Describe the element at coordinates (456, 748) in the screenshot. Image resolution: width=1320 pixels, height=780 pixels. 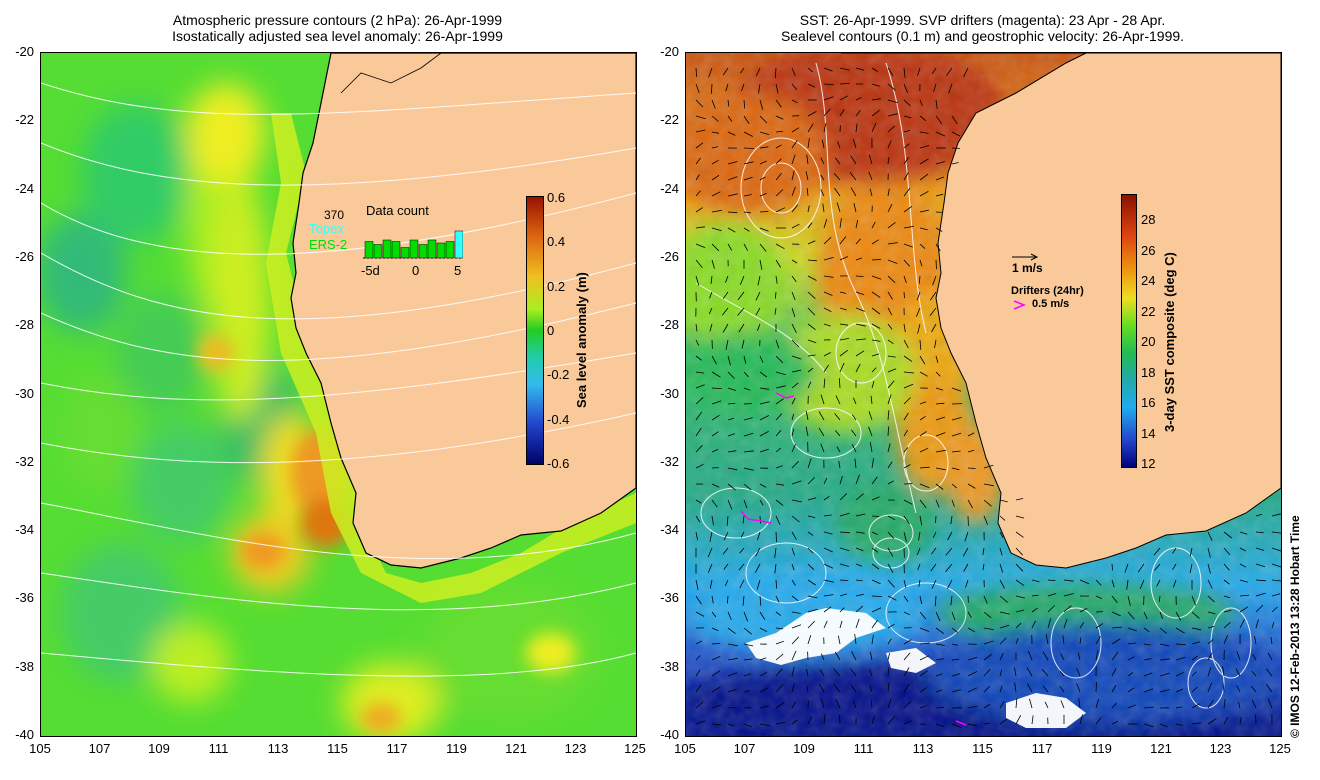
I see `left-x-tick: 119` at that location.